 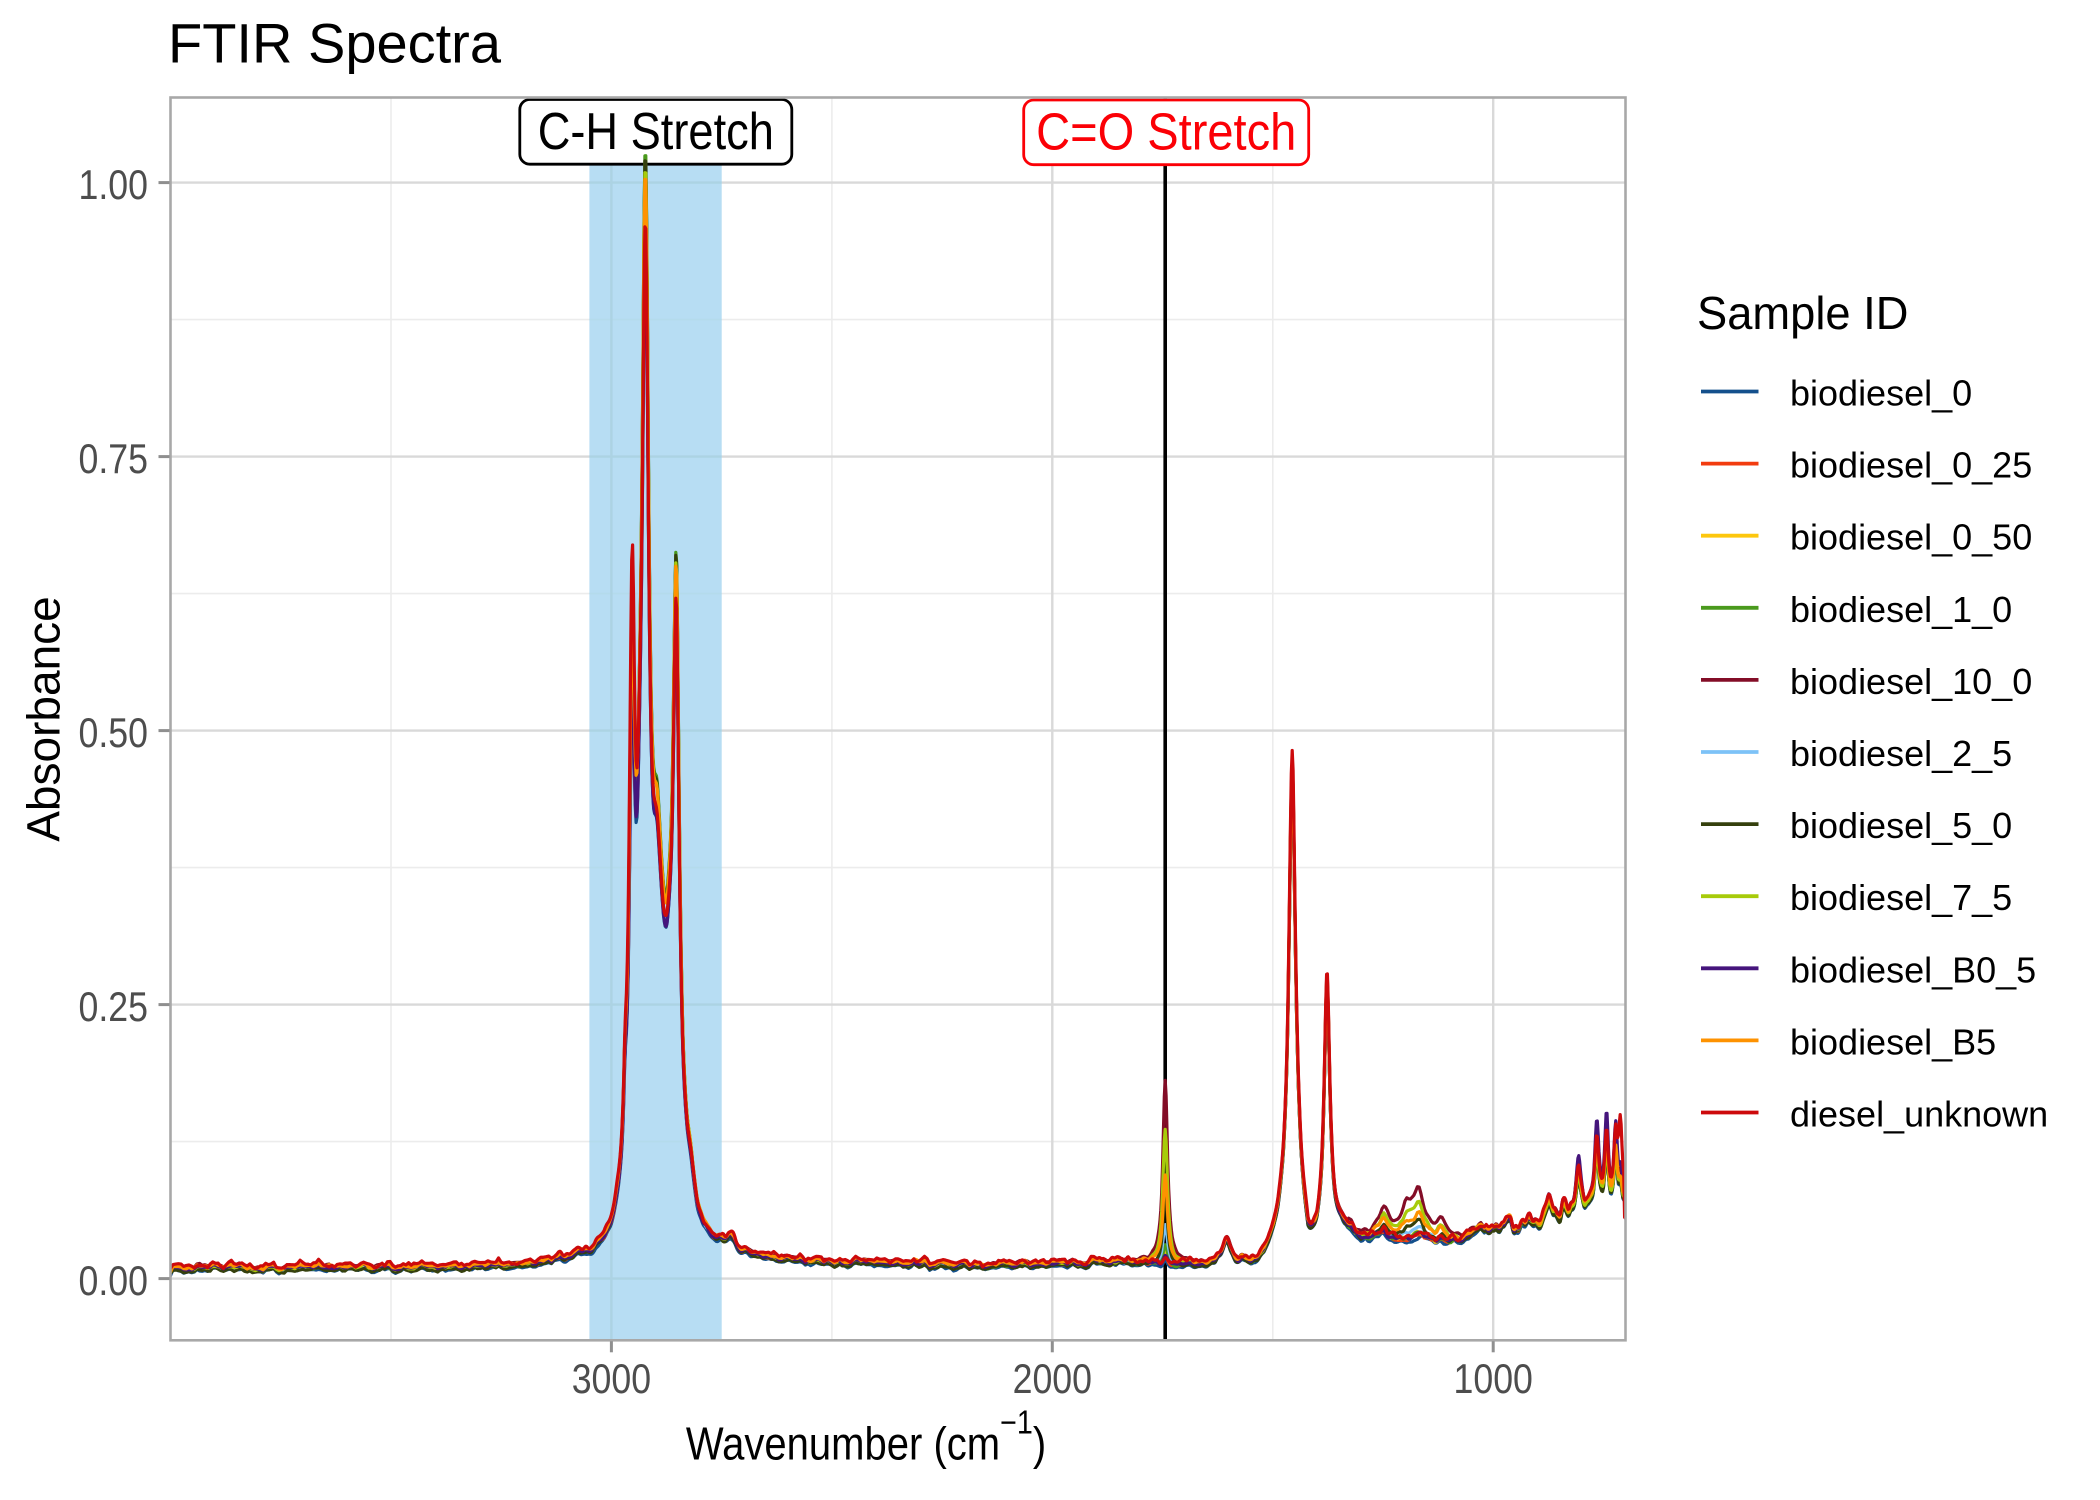 What do you see at coordinates (611, 1379) in the screenshot?
I see `svg-text: 3000` at bounding box center [611, 1379].